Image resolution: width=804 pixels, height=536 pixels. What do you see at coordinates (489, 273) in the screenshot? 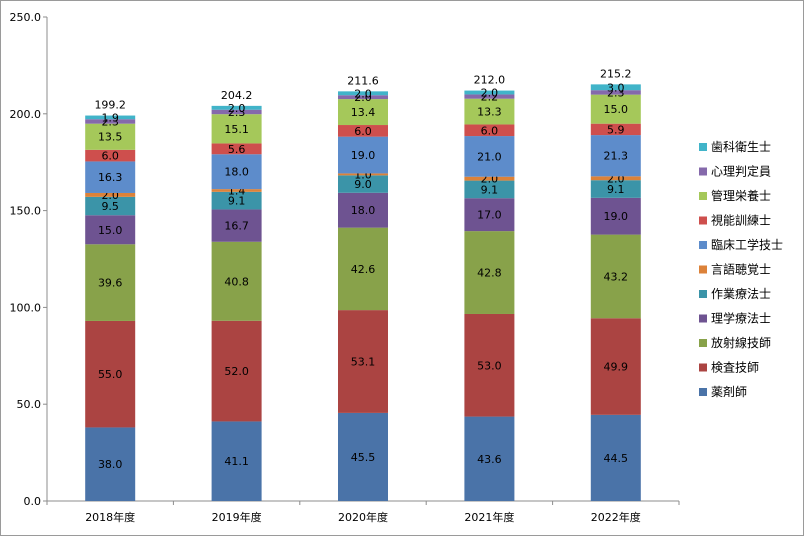
I see `data-label: 42.8` at bounding box center [489, 273].